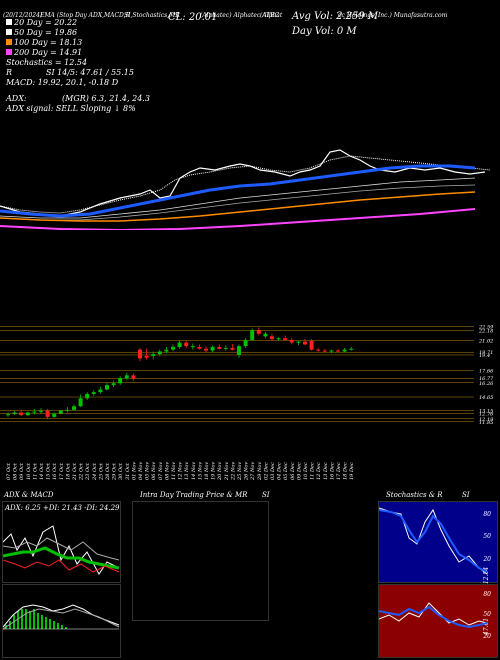 Image resolution: width=500 pixels, height=660 pixels. What do you see at coordinates (238, 206) in the screenshot?
I see `ema-100-line` at bounding box center [238, 206].